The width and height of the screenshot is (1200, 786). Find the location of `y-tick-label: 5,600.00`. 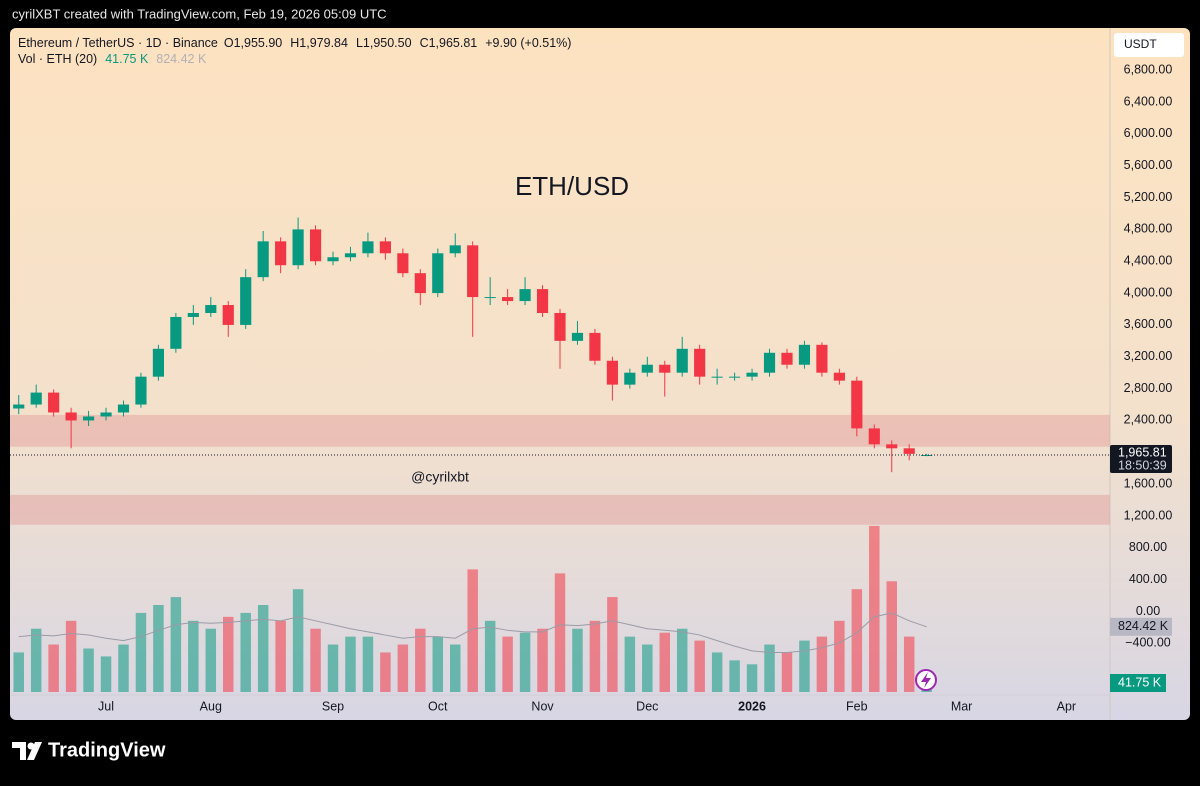

y-tick-label: 5,600.00 is located at coordinates (1148, 165).